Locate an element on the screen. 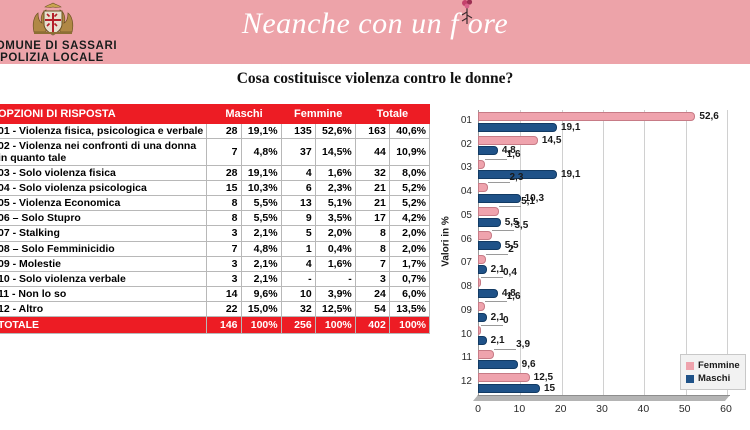 This screenshot has height=430, width=750. cell-totale-pct: 8,0% is located at coordinates (409, 173).